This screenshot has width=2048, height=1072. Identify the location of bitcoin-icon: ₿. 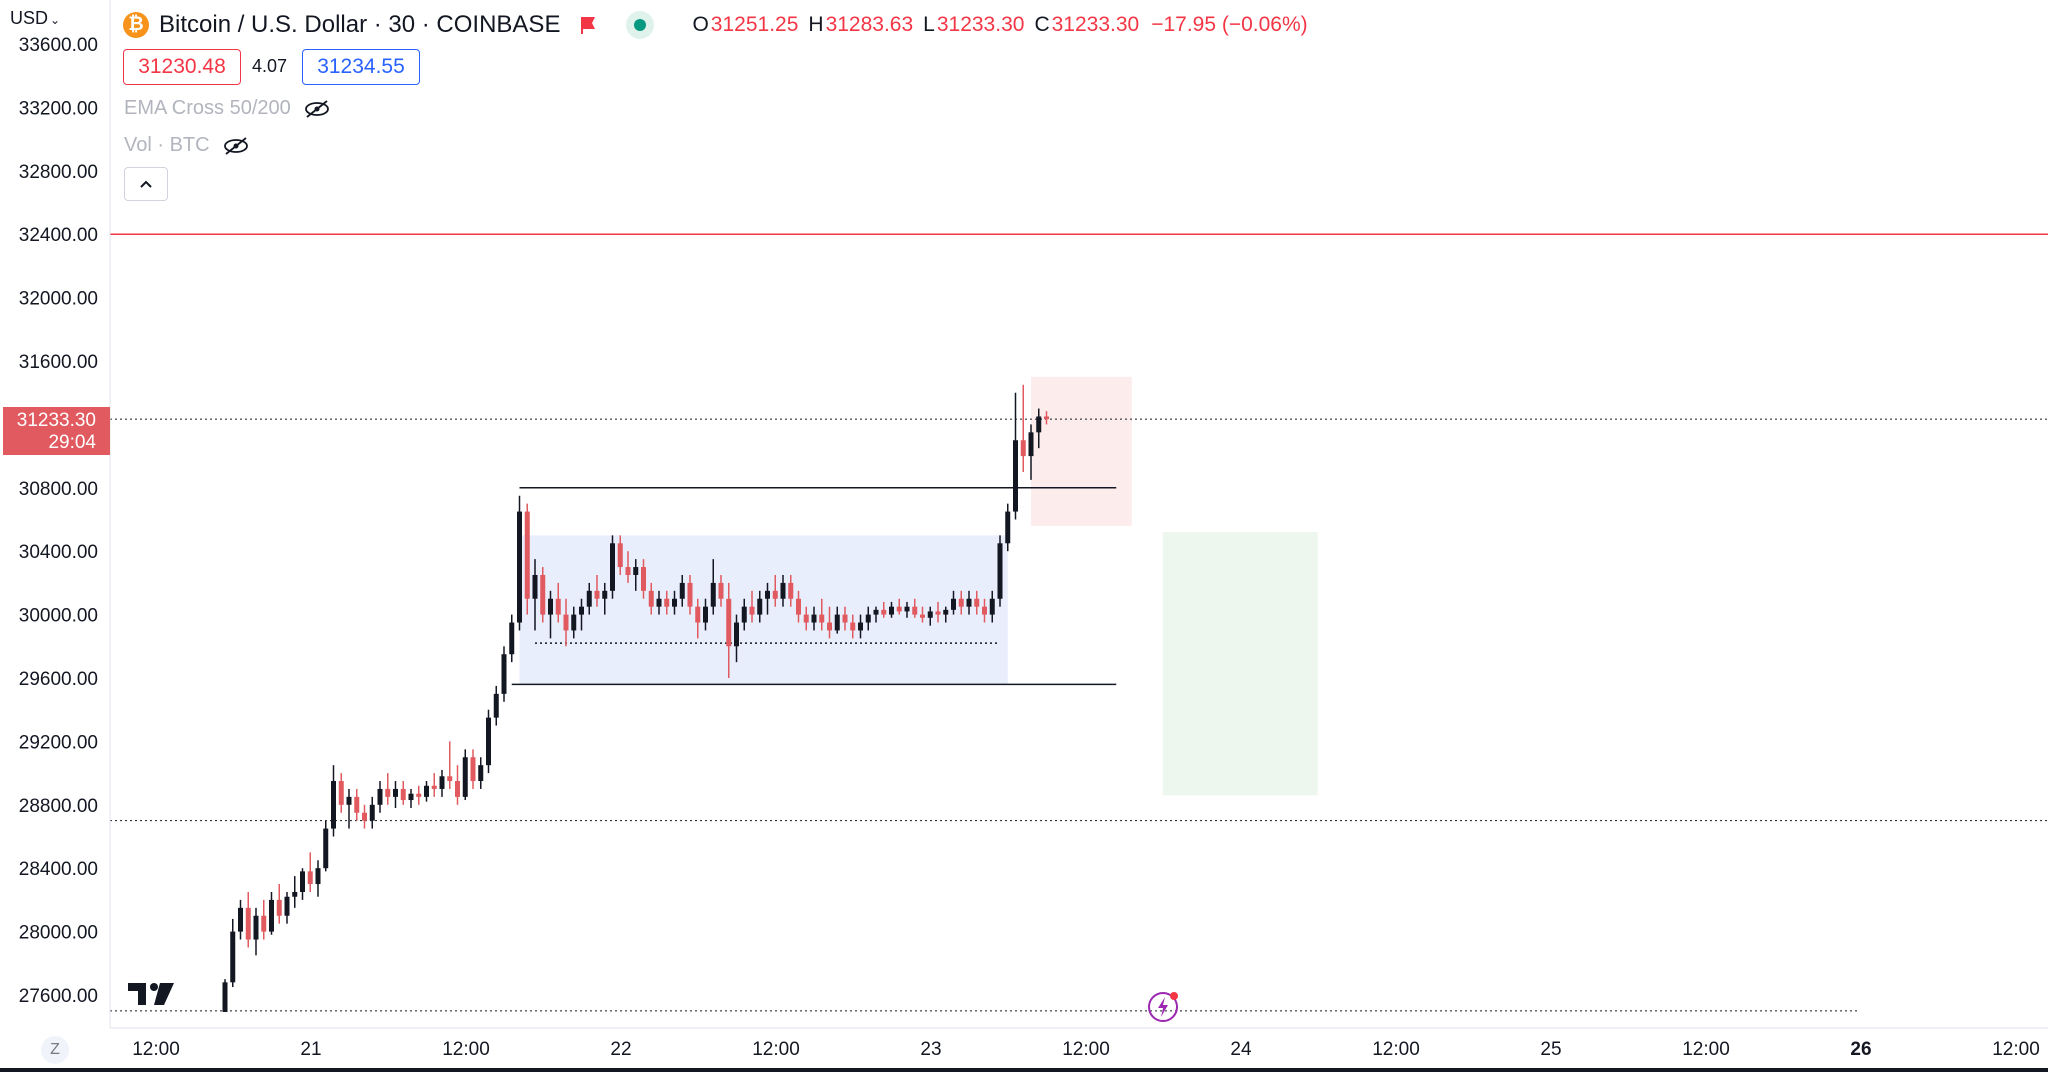
(136, 25).